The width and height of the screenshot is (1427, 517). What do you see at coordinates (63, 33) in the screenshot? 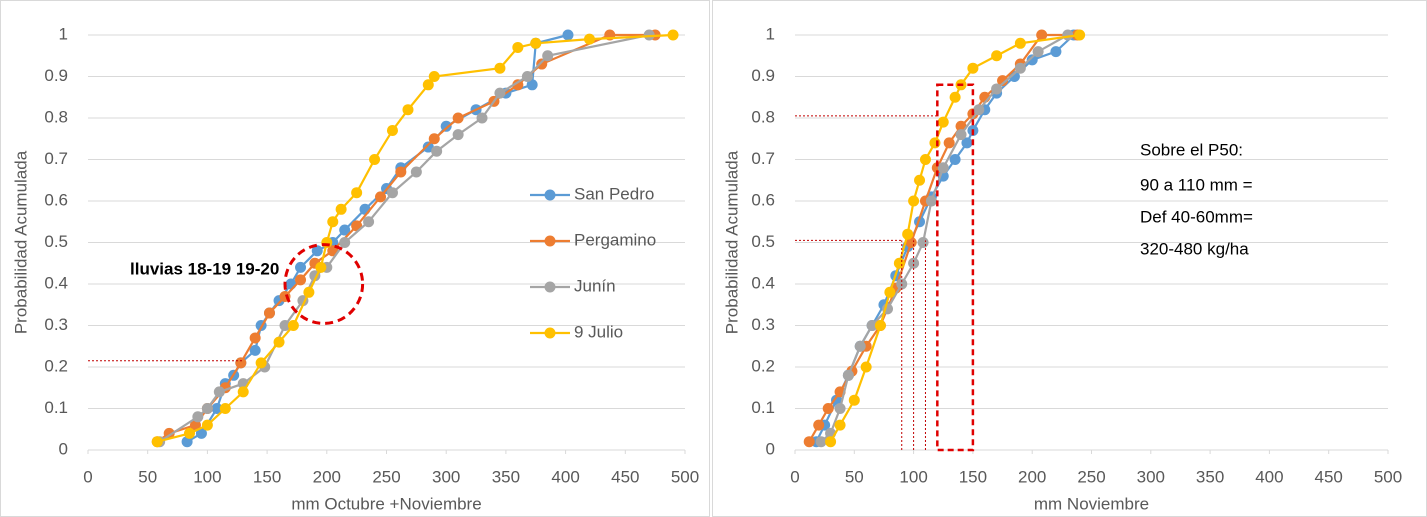
I see `y-tick-label: 1` at bounding box center [63, 33].